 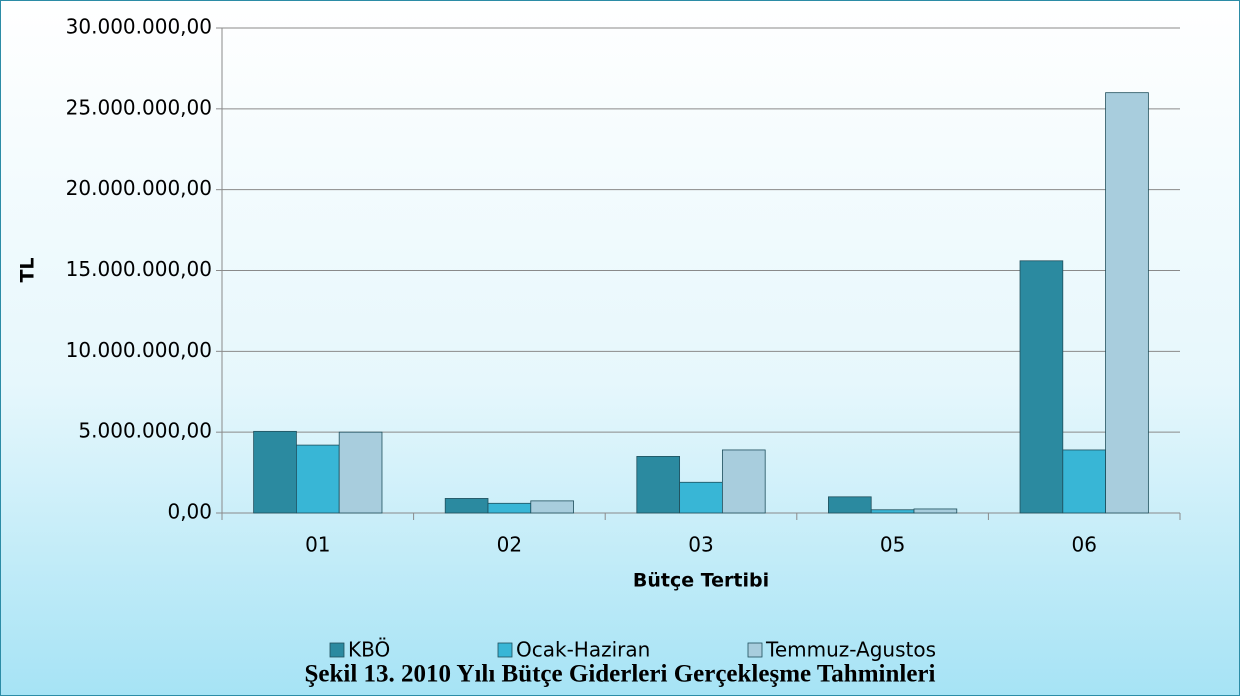 What do you see at coordinates (139, 188) in the screenshot?
I see `y-tick-label: 20.000.000,00` at bounding box center [139, 188].